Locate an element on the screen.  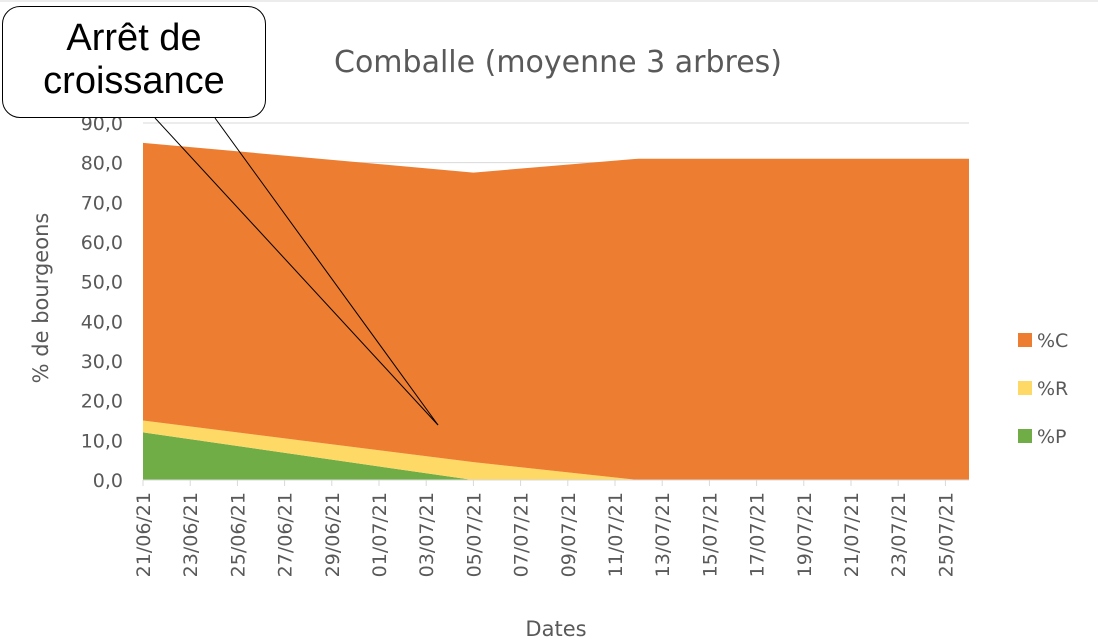
x-axis-label: Dates is located at coordinates (555, 629).